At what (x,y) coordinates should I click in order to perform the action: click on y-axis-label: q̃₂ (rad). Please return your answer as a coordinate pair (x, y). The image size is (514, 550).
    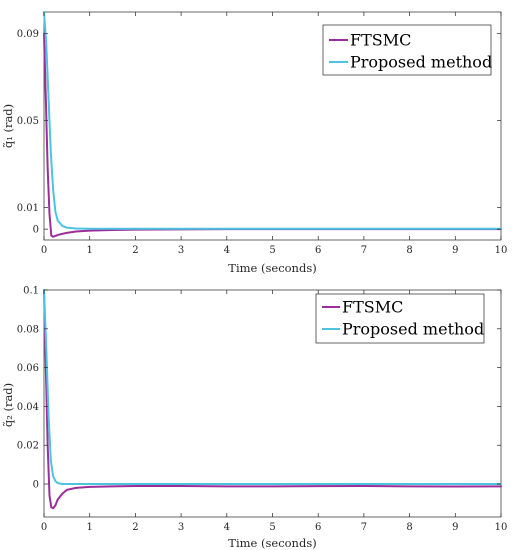
    Looking at the image, I should click on (8, 405).